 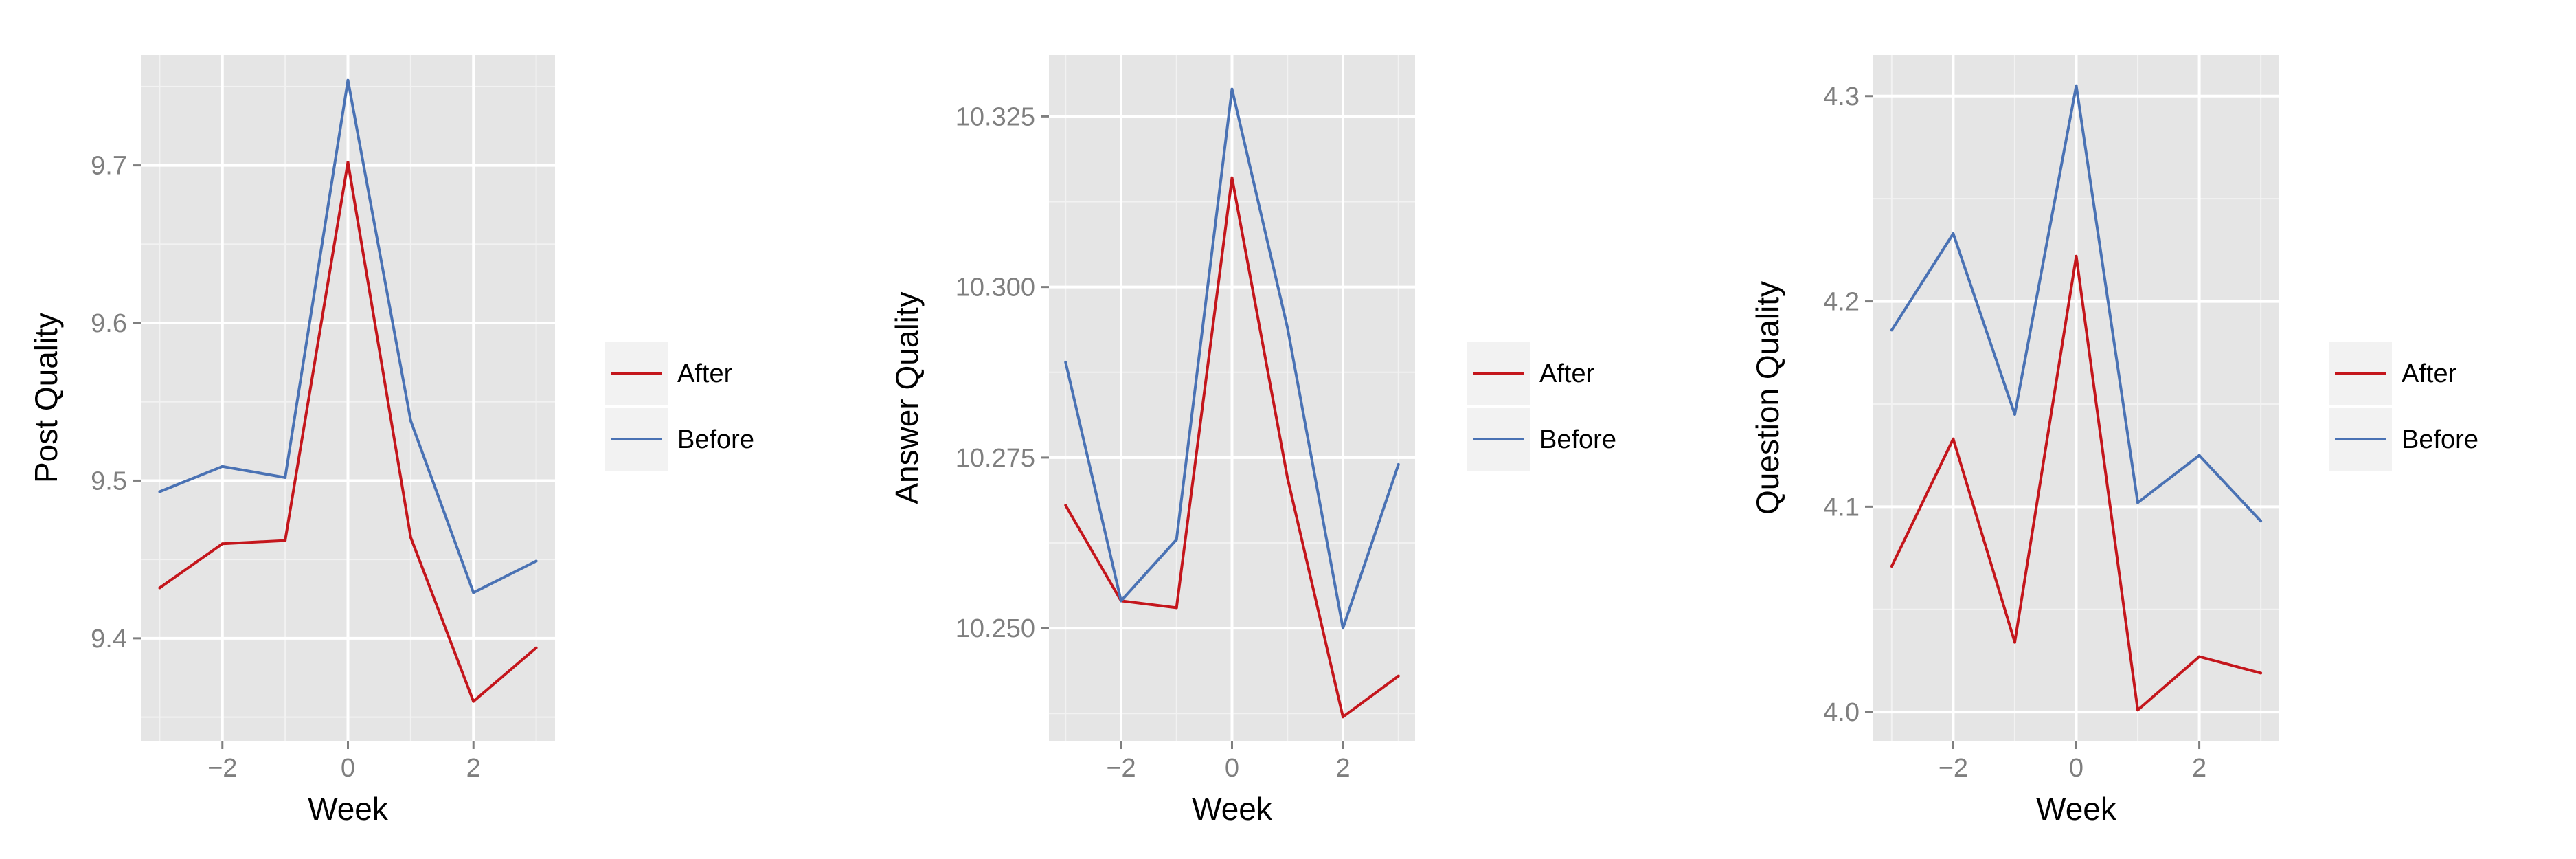 I want to click on y-tick-label: 10.250, so click(x=995, y=628).